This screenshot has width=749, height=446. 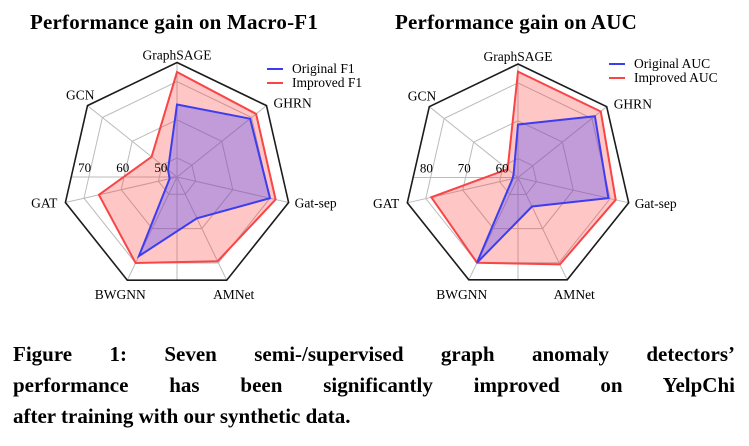 I want to click on legend-item-improved-auc: Improved AUC, so click(x=663, y=77).